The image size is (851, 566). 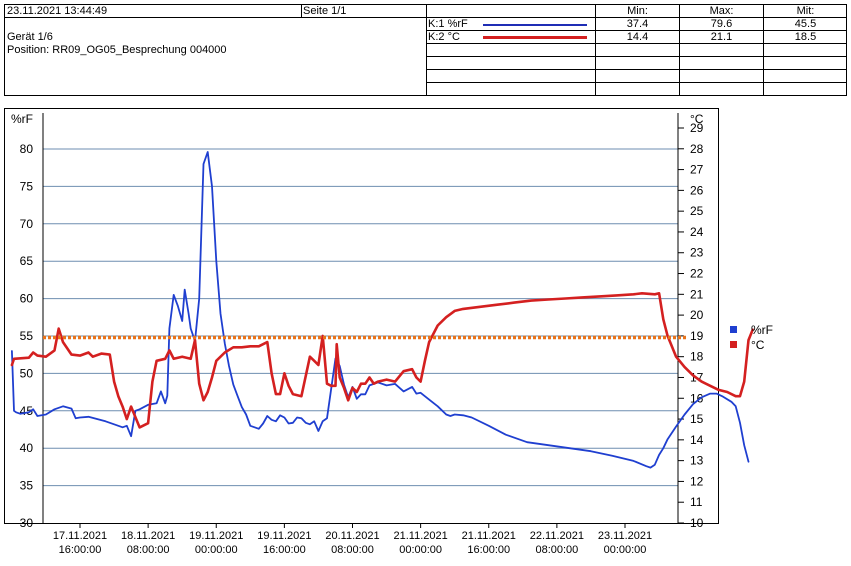 I want to click on y-tick-label-right: 14, so click(x=697, y=440).